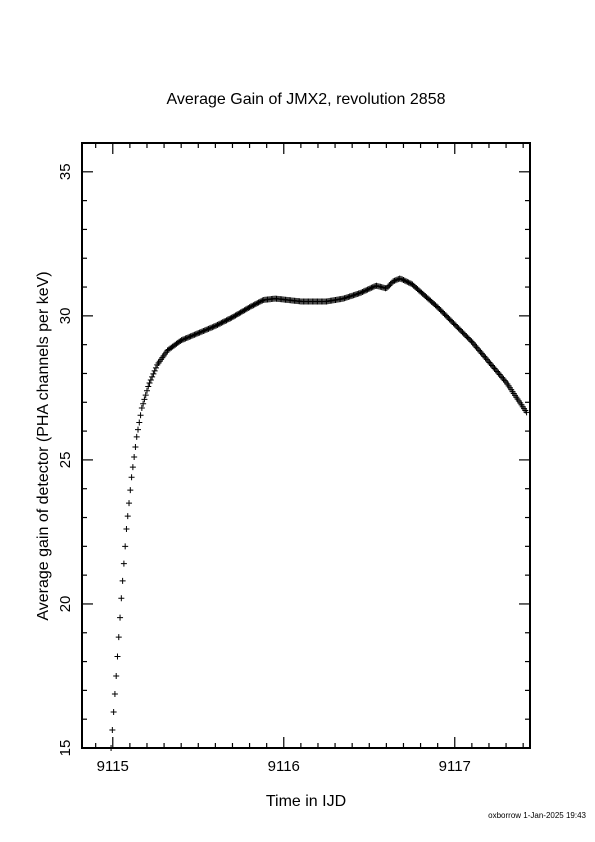 This screenshot has height=842, width=595. Describe the element at coordinates (113, 766) in the screenshot. I see `x-tick-label: 9115` at that location.